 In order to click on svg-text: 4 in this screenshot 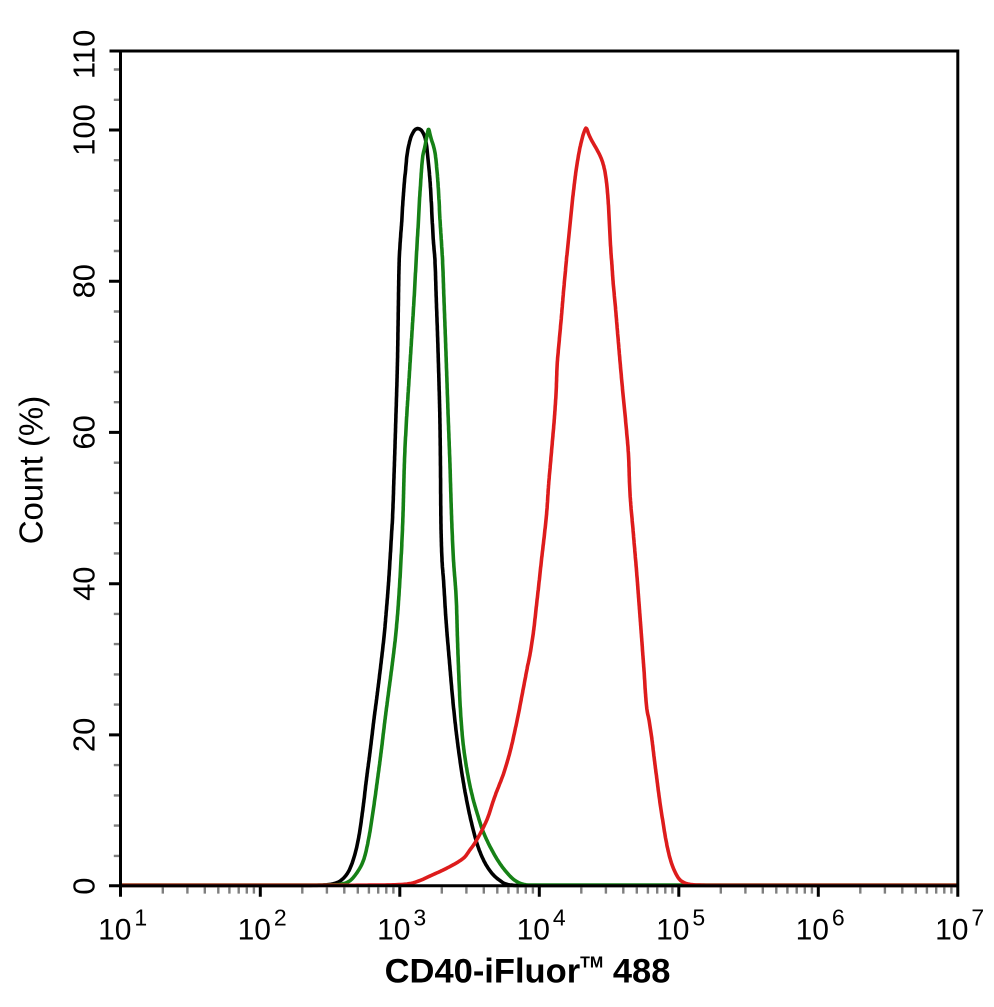, I will do `click(559, 918)`.